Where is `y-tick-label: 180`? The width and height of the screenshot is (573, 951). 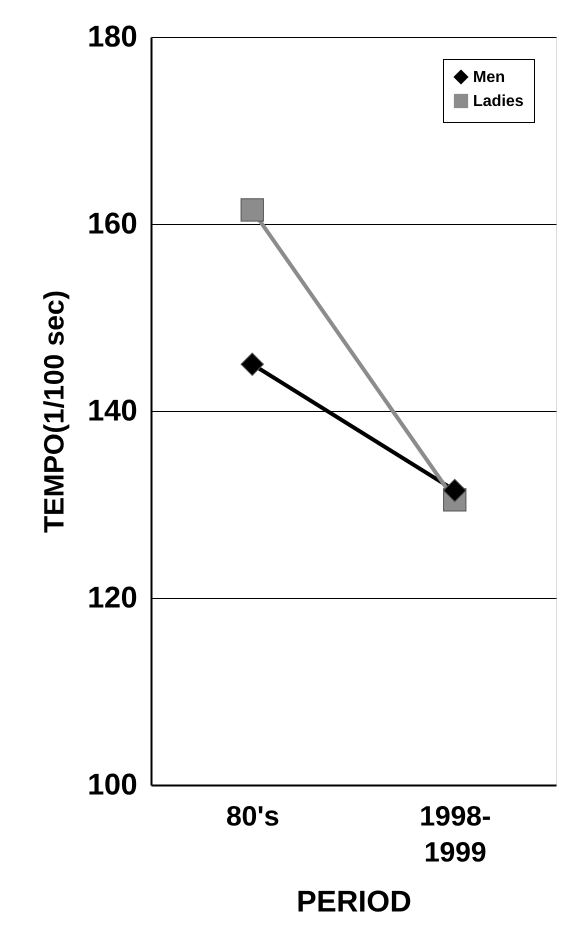 y-tick-label: 180 is located at coordinates (112, 37).